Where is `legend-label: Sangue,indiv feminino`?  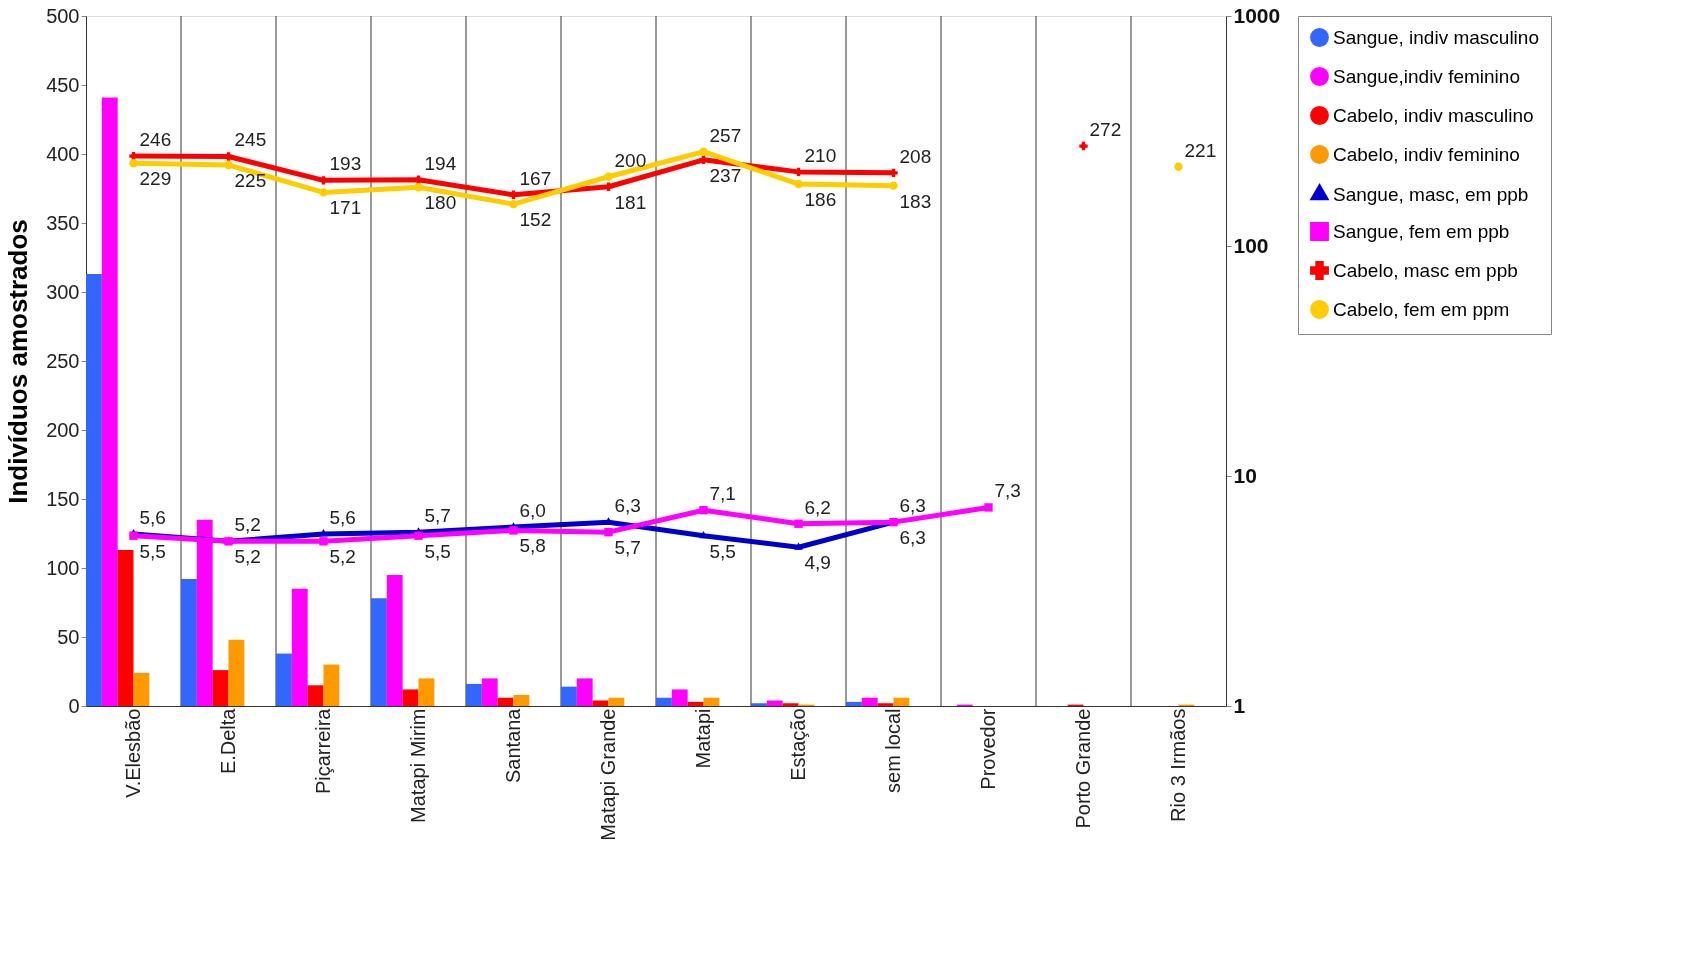 legend-label: Sangue,indiv feminino is located at coordinates (1426, 76).